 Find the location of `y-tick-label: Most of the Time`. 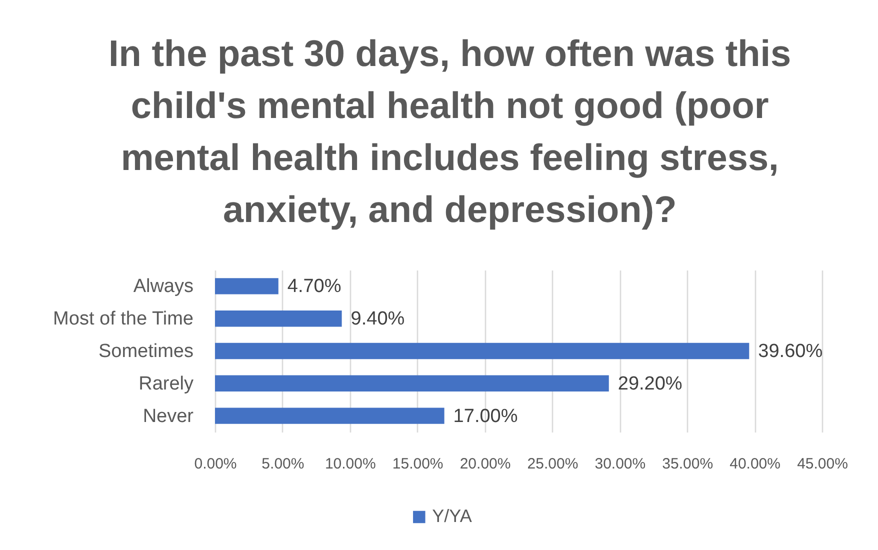

y-tick-label: Most of the Time is located at coordinates (123, 319).